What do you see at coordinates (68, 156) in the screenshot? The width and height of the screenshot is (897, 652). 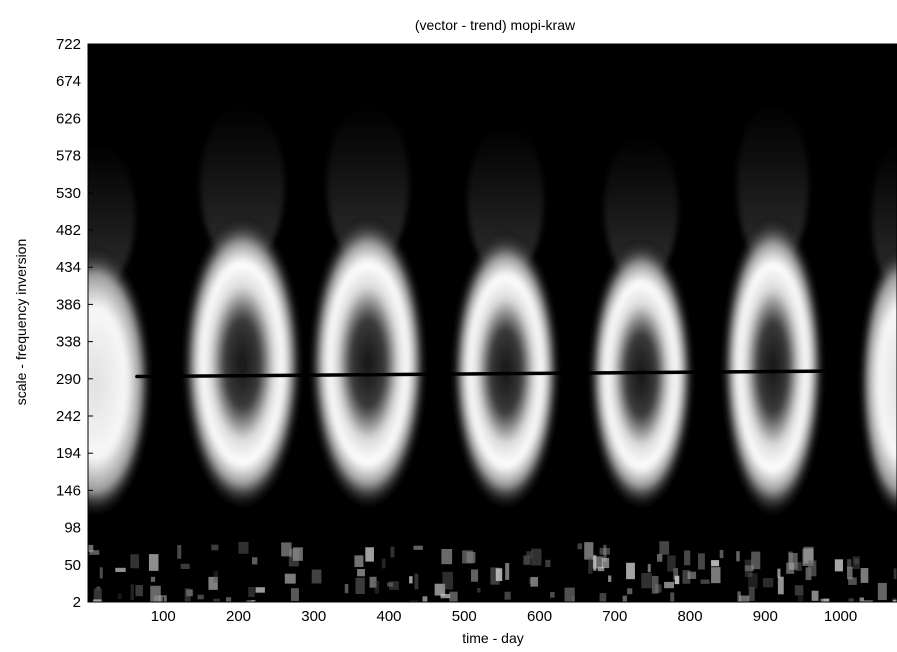 I see `y-tick-label: 578` at bounding box center [68, 156].